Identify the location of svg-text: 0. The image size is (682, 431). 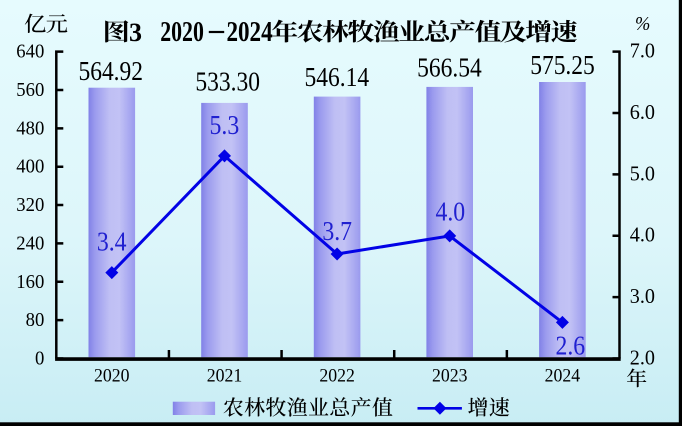
(39, 359).